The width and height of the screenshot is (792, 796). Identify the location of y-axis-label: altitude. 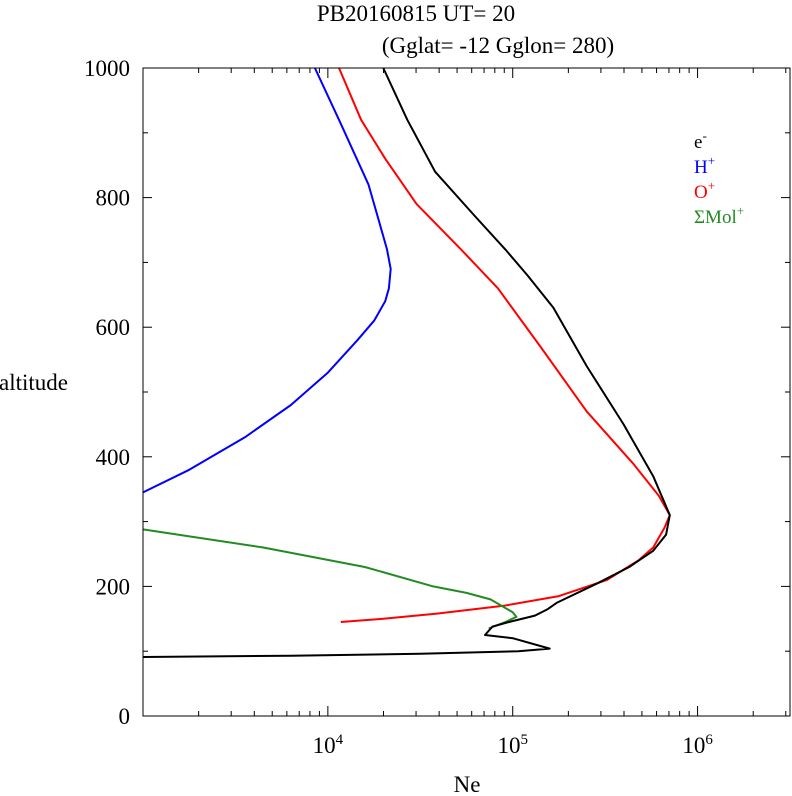
(34, 382).